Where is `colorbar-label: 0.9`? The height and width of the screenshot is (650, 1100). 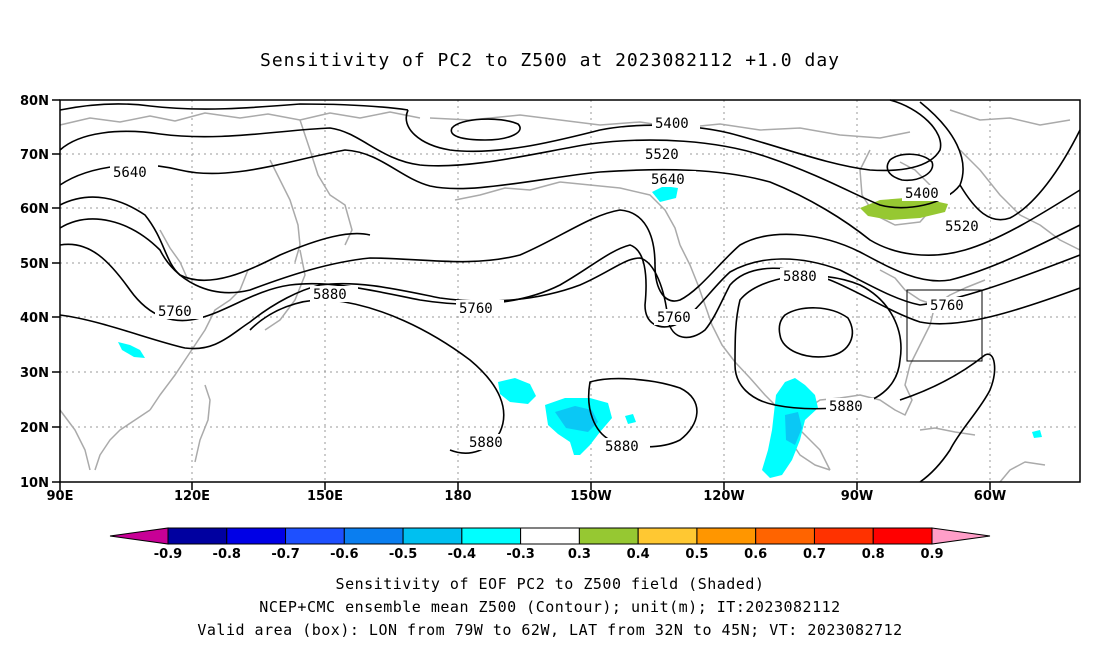 colorbar-label: 0.9 is located at coordinates (931, 554).